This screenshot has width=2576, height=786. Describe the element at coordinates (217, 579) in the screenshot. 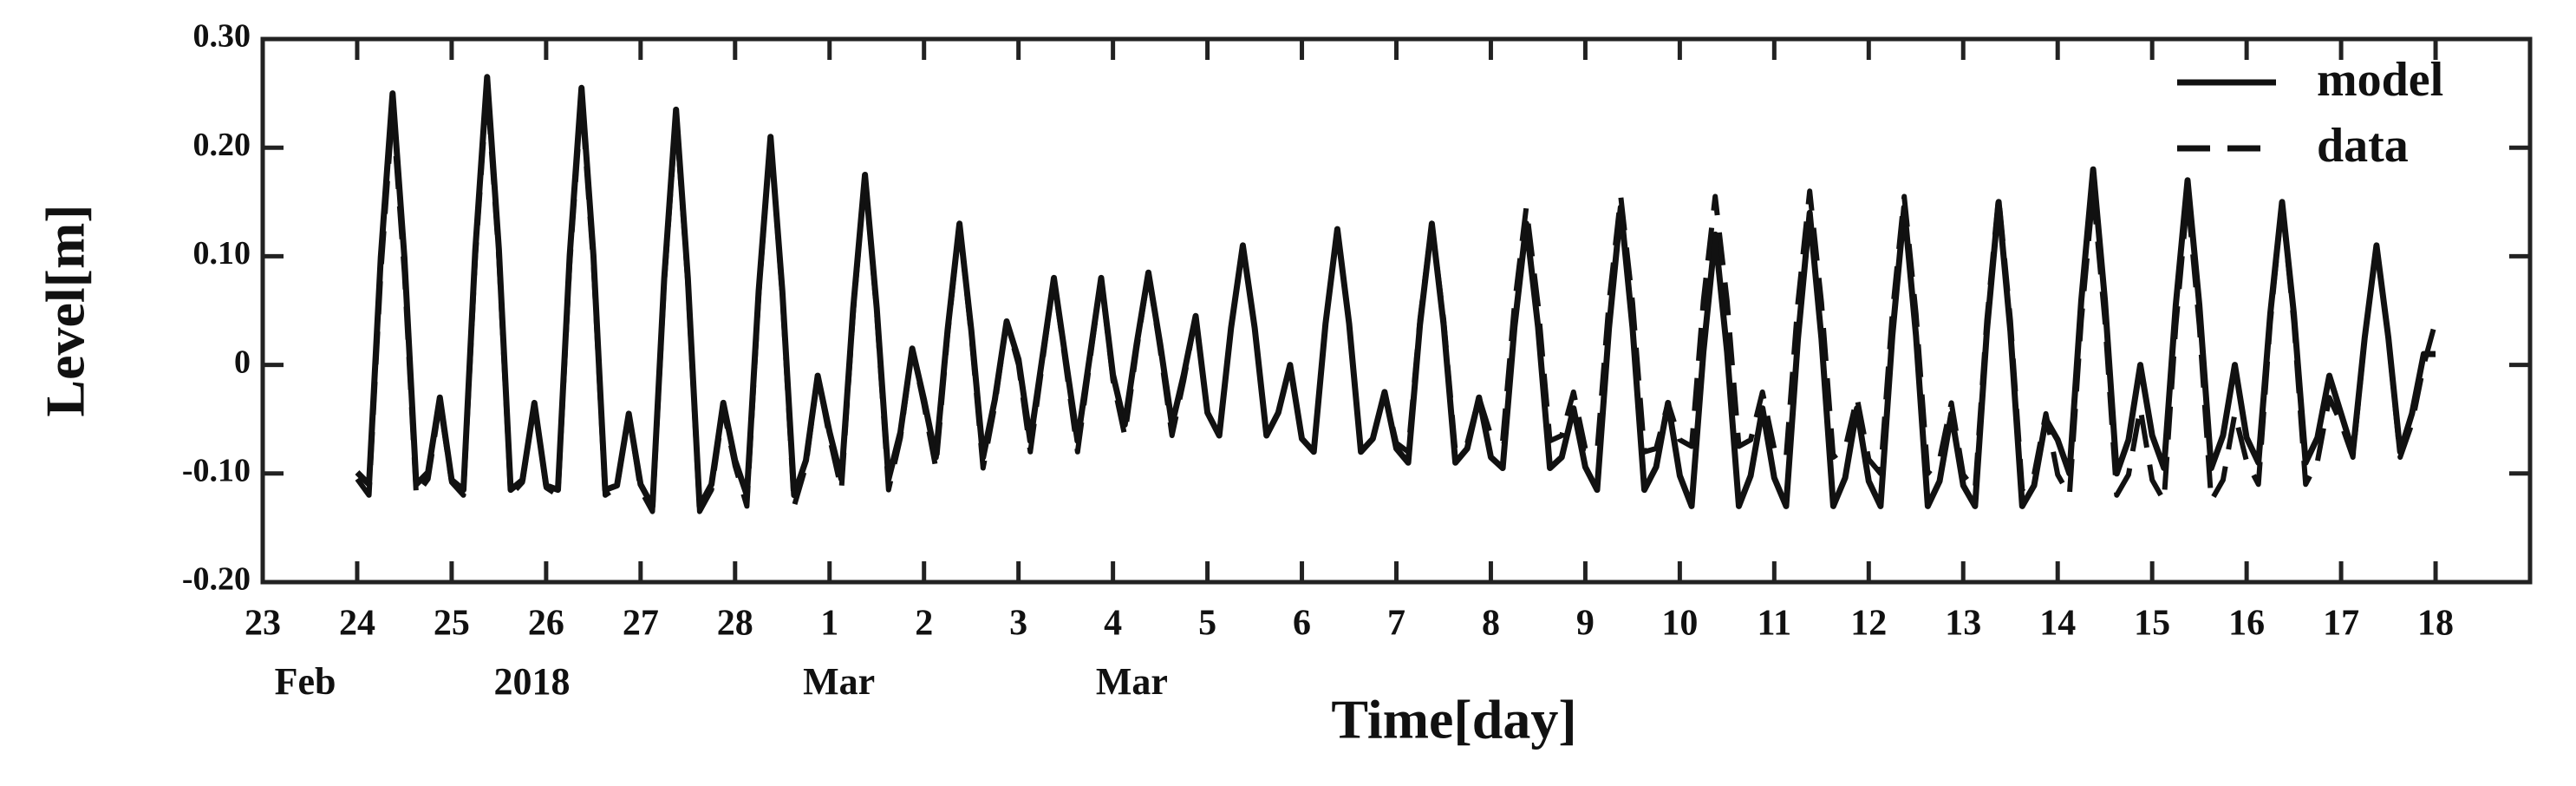

I see `y-tick-label: -0.20` at that location.